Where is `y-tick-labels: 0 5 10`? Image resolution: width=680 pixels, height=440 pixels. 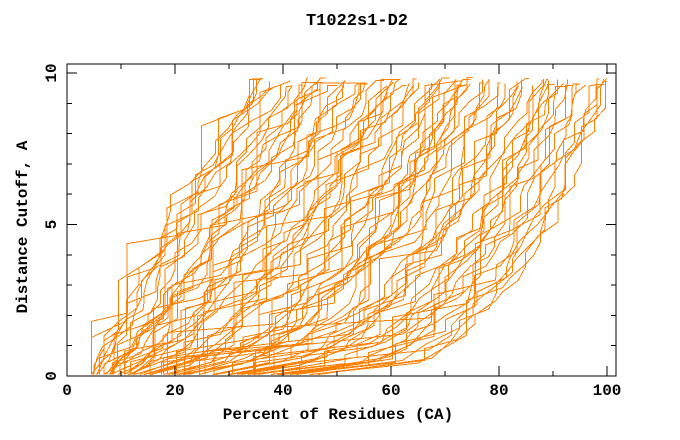 y-tick-labels: 0 5 10 is located at coordinates (52, 221).